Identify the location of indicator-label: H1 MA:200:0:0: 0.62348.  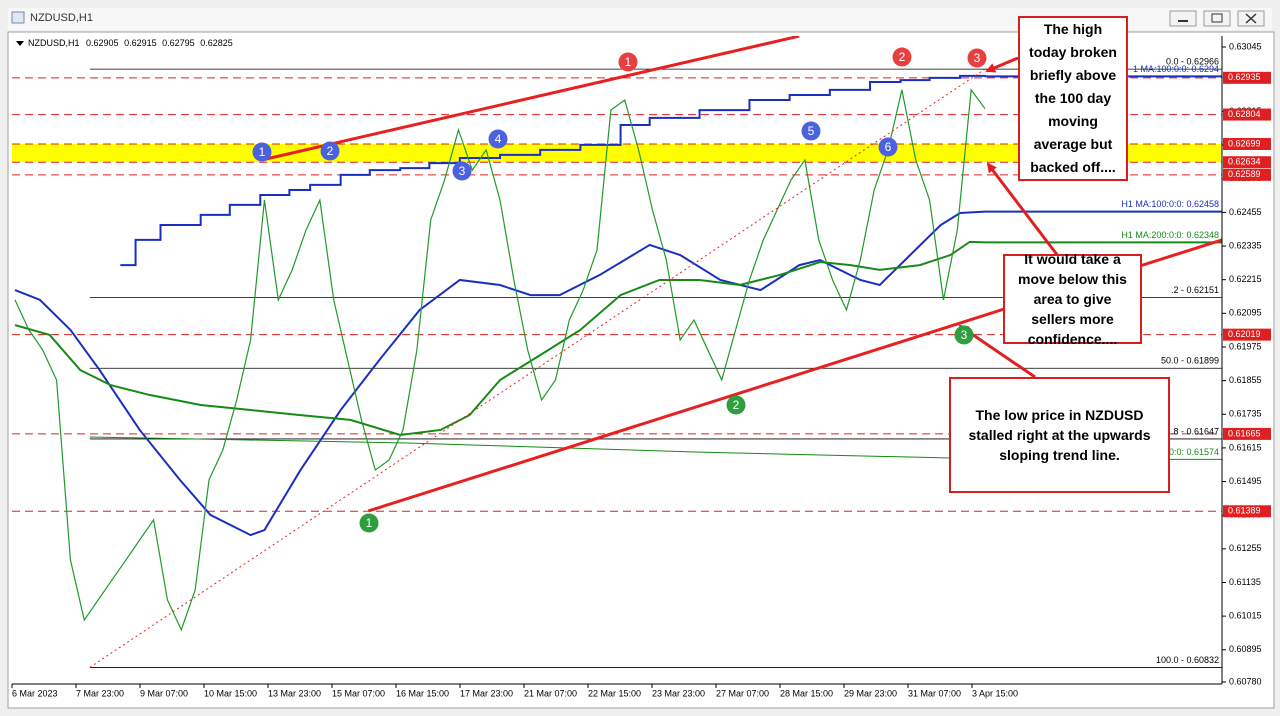
(1170, 235).